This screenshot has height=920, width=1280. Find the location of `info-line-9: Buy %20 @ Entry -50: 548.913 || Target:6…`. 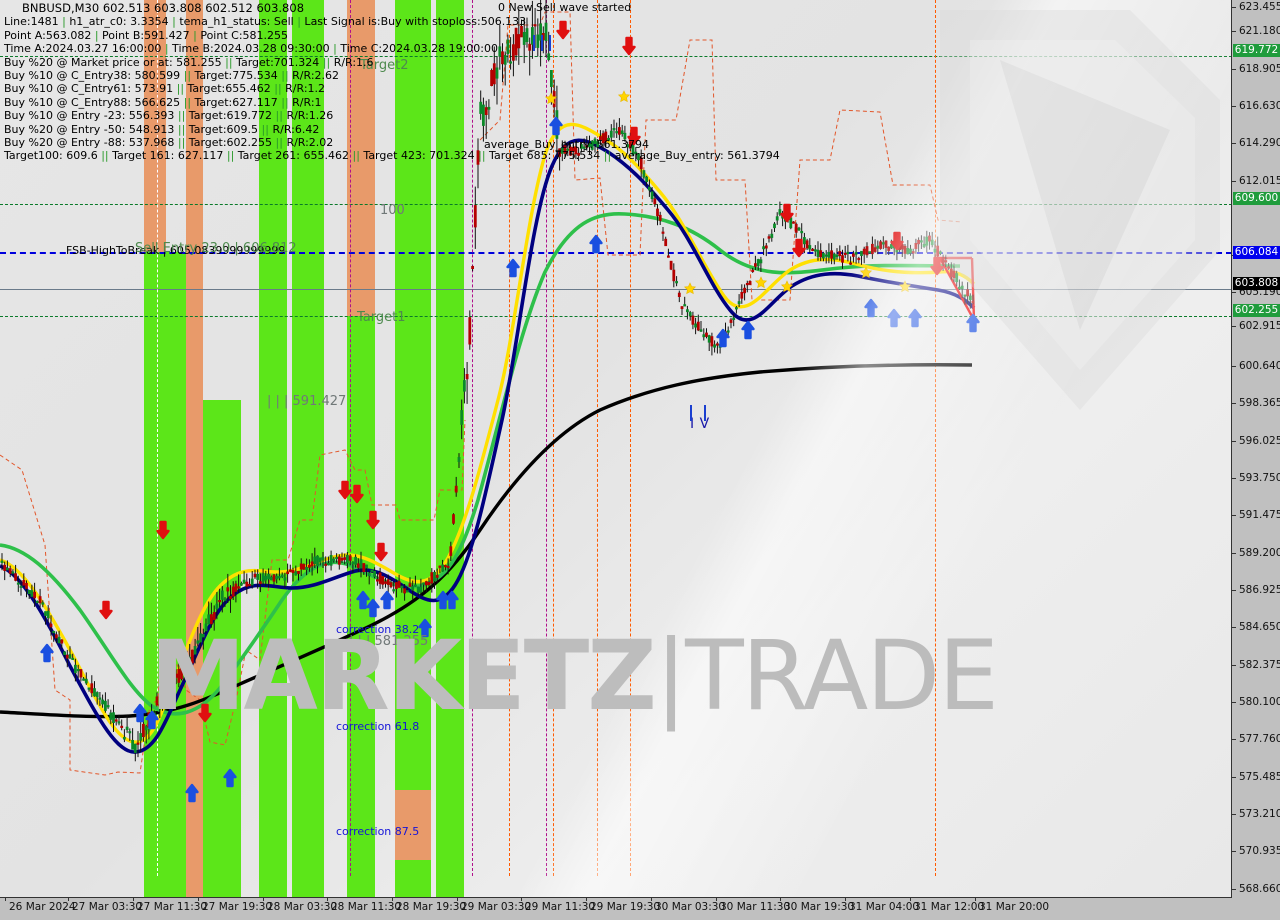

info-line-9: Buy %20 @ Entry -50: 548.913 || Target:6… is located at coordinates (162, 129).